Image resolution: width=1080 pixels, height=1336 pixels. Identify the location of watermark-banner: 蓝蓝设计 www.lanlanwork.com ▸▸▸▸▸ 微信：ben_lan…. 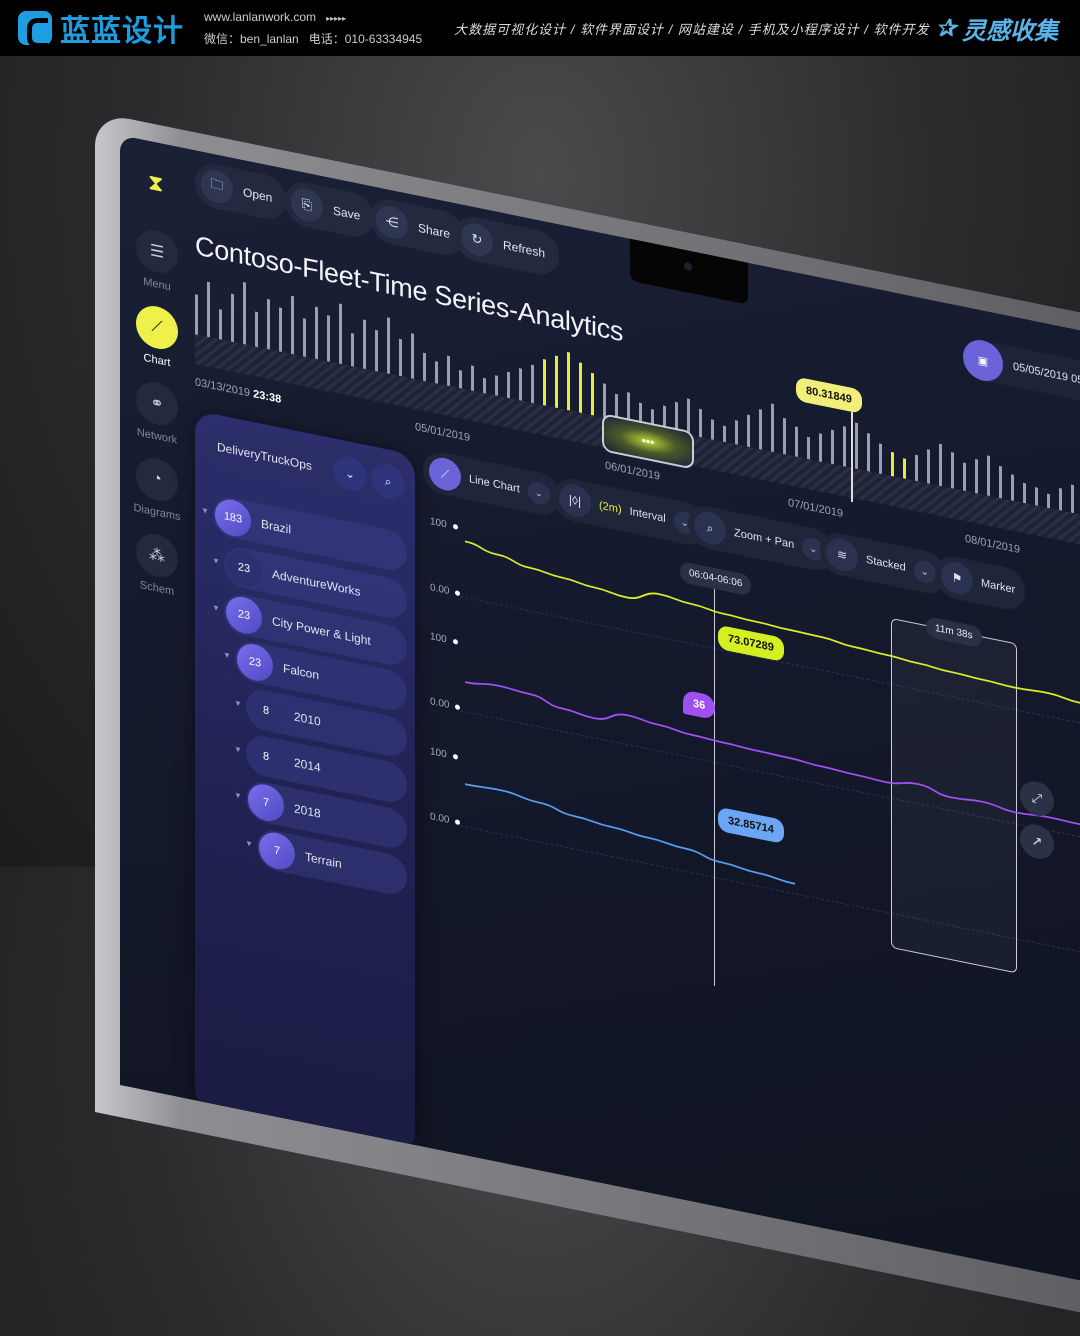
(540, 28).